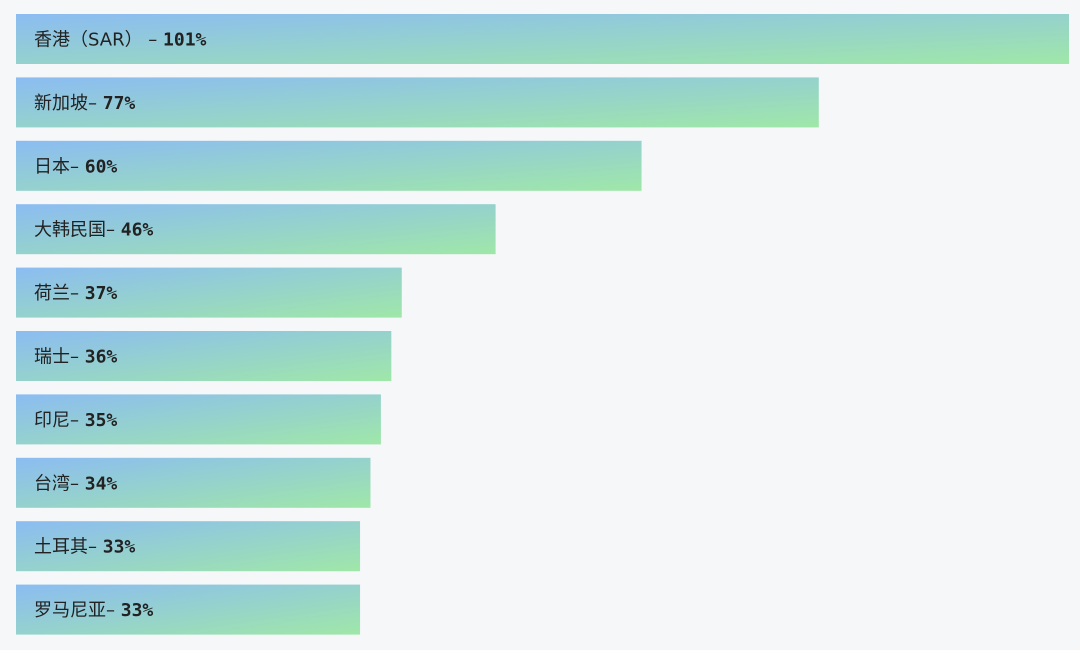 The image size is (1080, 650). I want to click on value-label-9: 33%, so click(137, 610).